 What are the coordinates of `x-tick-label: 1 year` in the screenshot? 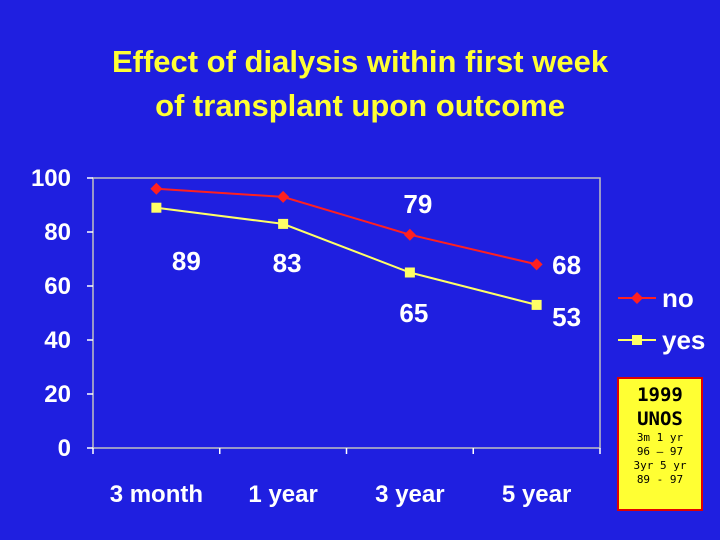 It's located at (282, 494).